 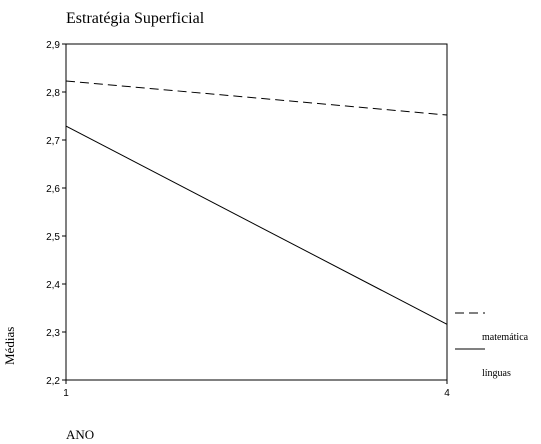 I want to click on legend-label: matemática, so click(x=505, y=337).